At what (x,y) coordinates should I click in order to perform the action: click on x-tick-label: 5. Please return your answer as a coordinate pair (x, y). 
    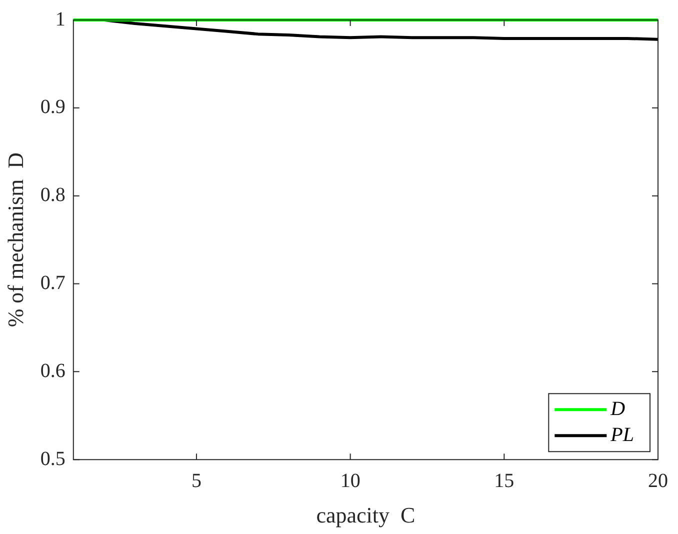
    Looking at the image, I should click on (196, 481).